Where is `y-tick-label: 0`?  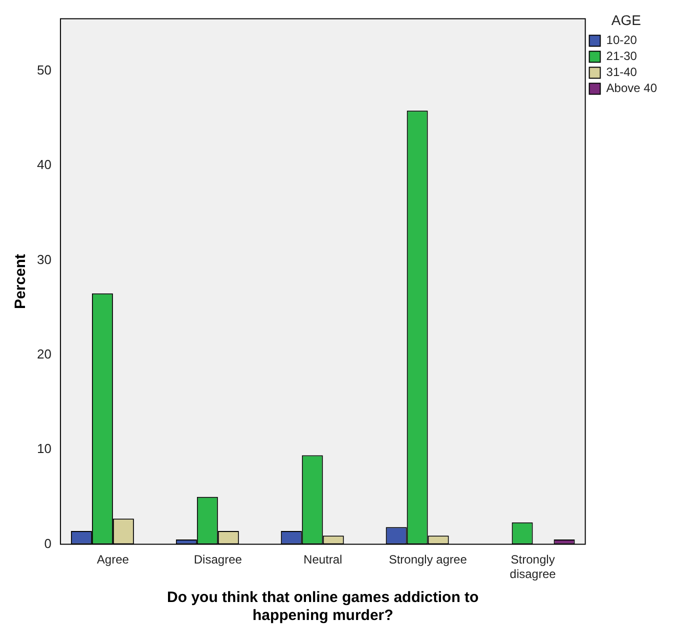
y-tick-label: 0 is located at coordinates (48, 543).